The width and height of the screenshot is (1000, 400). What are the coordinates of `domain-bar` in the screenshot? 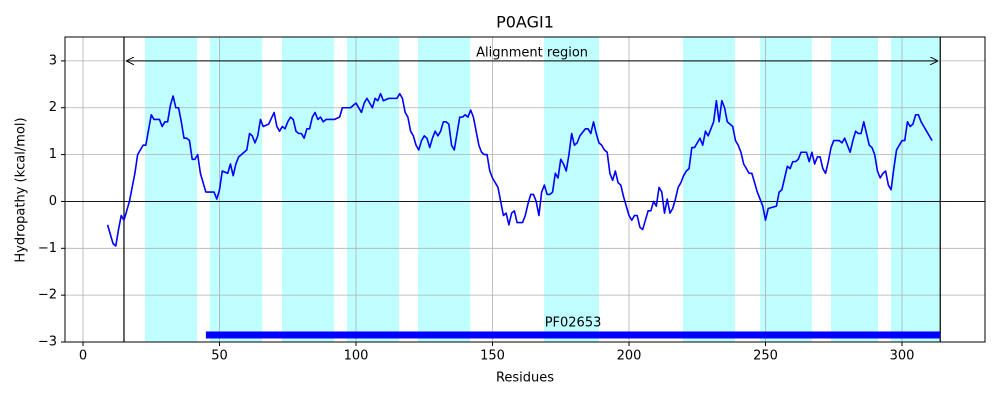 It's located at (573, 335).